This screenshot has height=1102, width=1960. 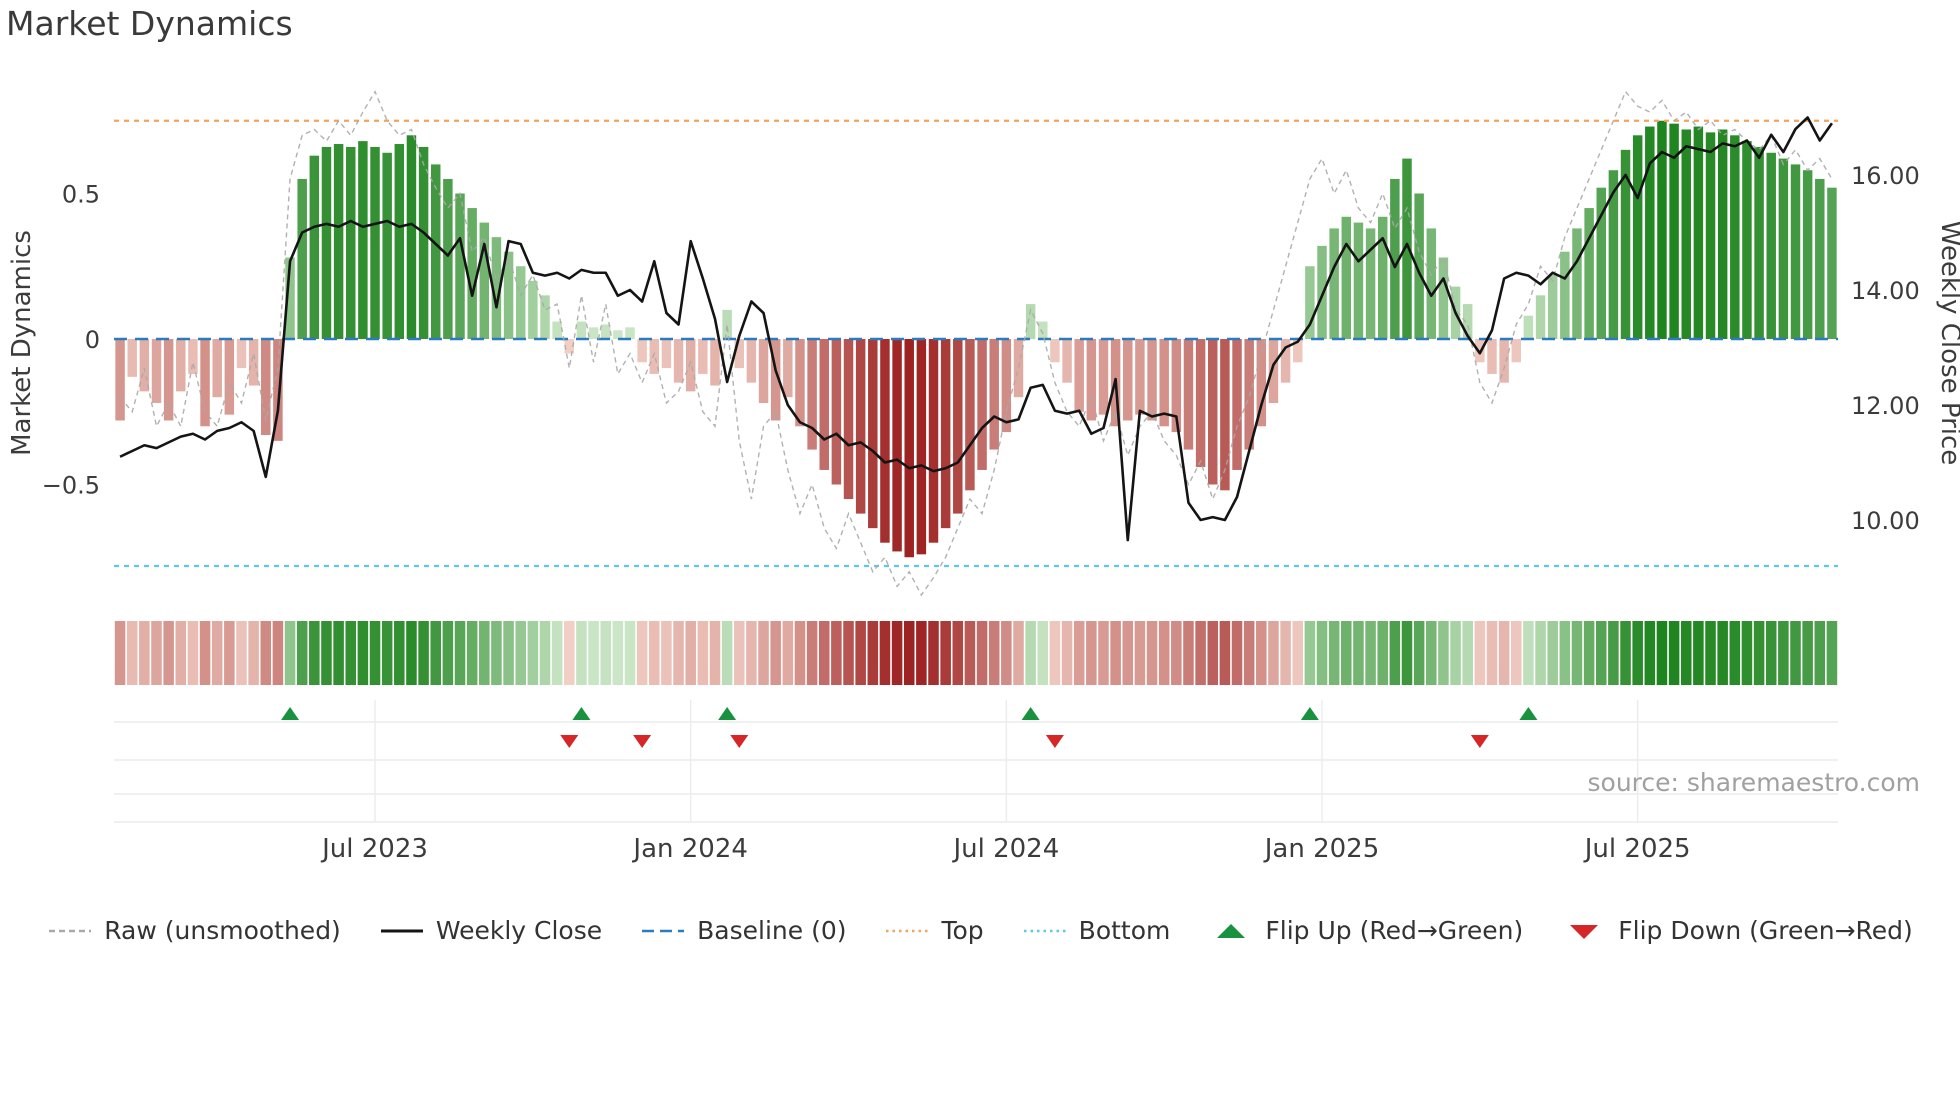 What do you see at coordinates (490, 930) in the screenshot?
I see `legend-item-weekly-close: Weekly Close` at bounding box center [490, 930].